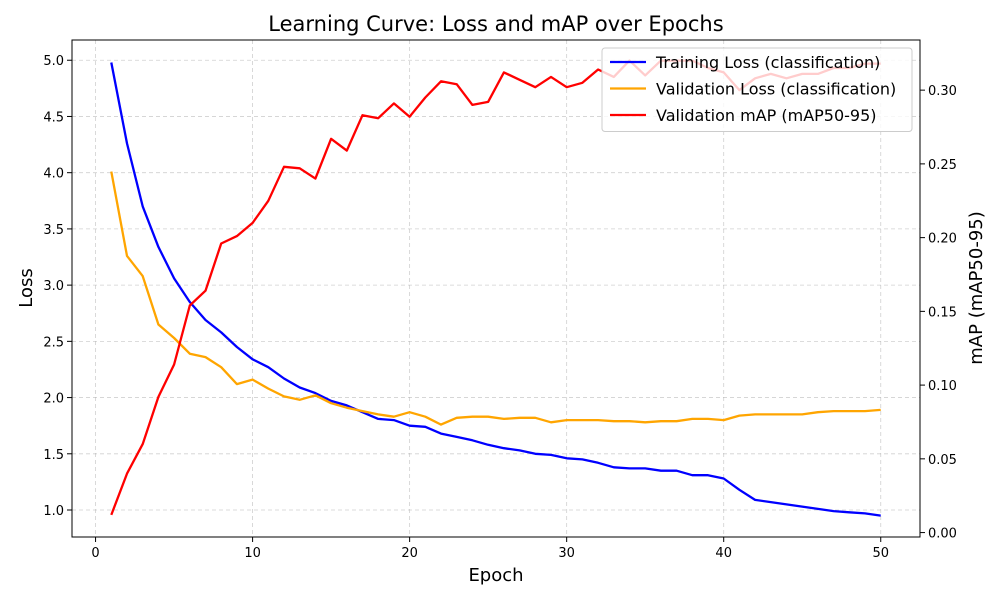 The height and width of the screenshot is (600, 1000). Describe the element at coordinates (495, 575) in the screenshot. I see `x-axis-label: Epoch` at that location.